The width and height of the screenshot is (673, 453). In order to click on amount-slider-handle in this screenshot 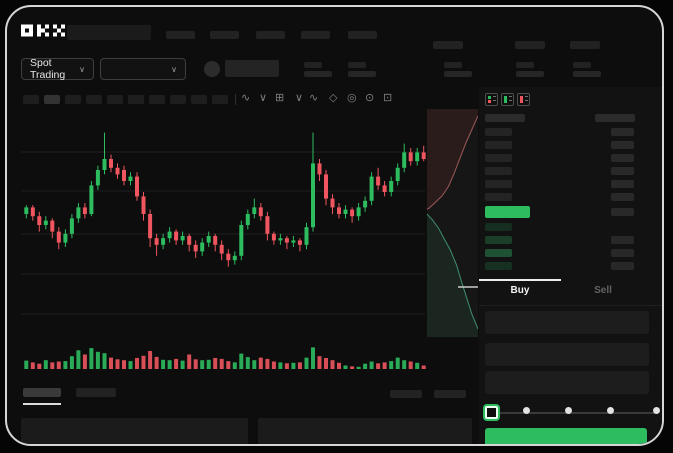, I will do `click(491, 412)`.